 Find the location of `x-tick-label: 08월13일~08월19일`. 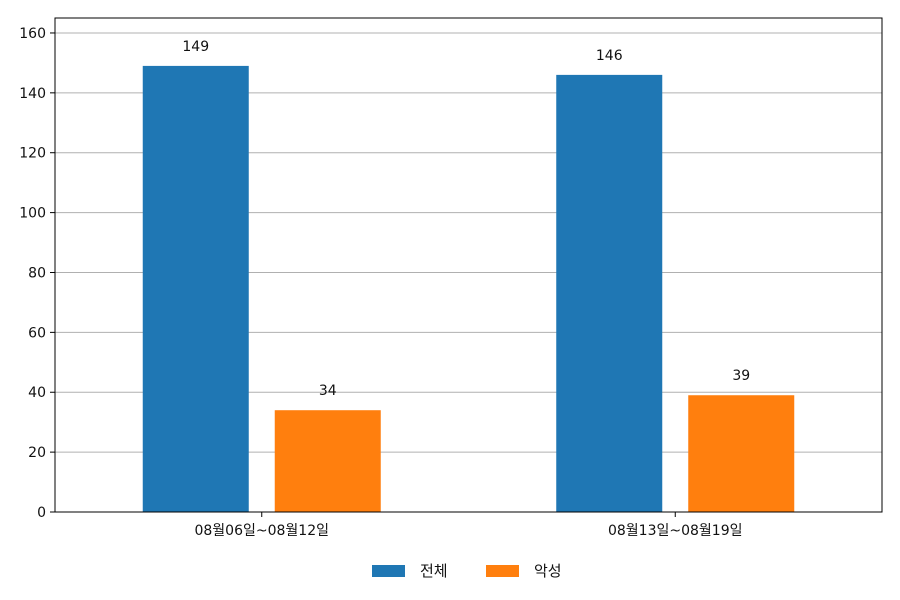

x-tick-label: 08월13일~08월19일 is located at coordinates (675, 531).